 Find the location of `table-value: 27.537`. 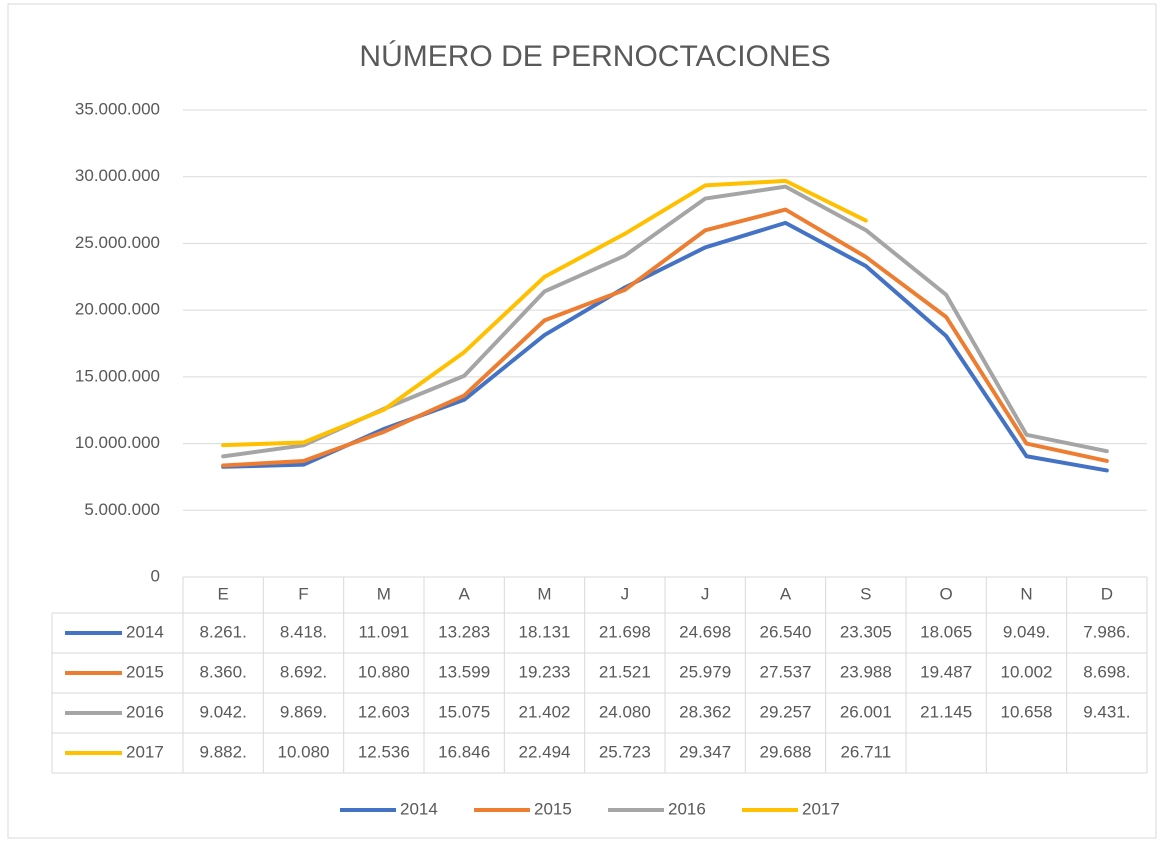

table-value: 27.537 is located at coordinates (786, 671).